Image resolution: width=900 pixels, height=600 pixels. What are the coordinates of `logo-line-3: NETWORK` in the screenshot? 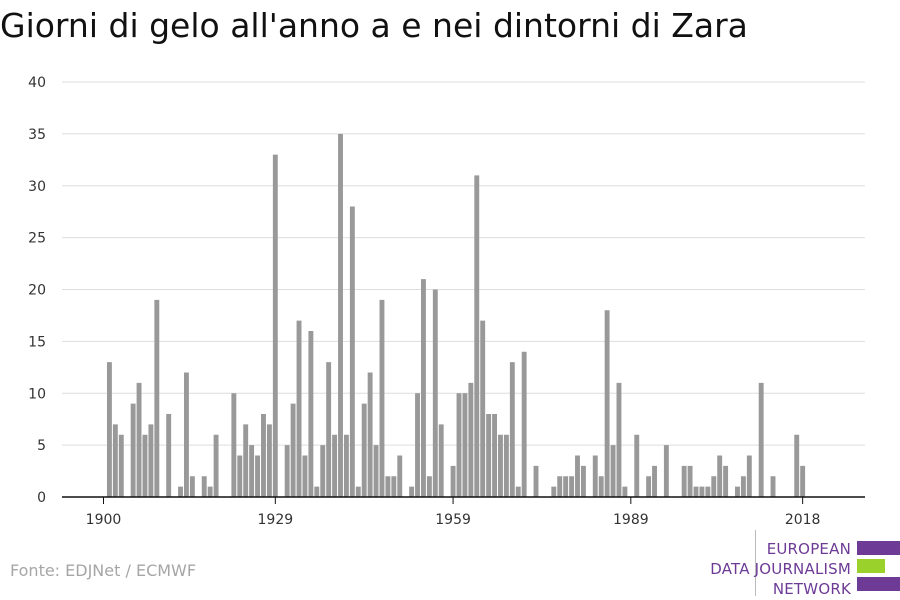 It's located at (811, 589).